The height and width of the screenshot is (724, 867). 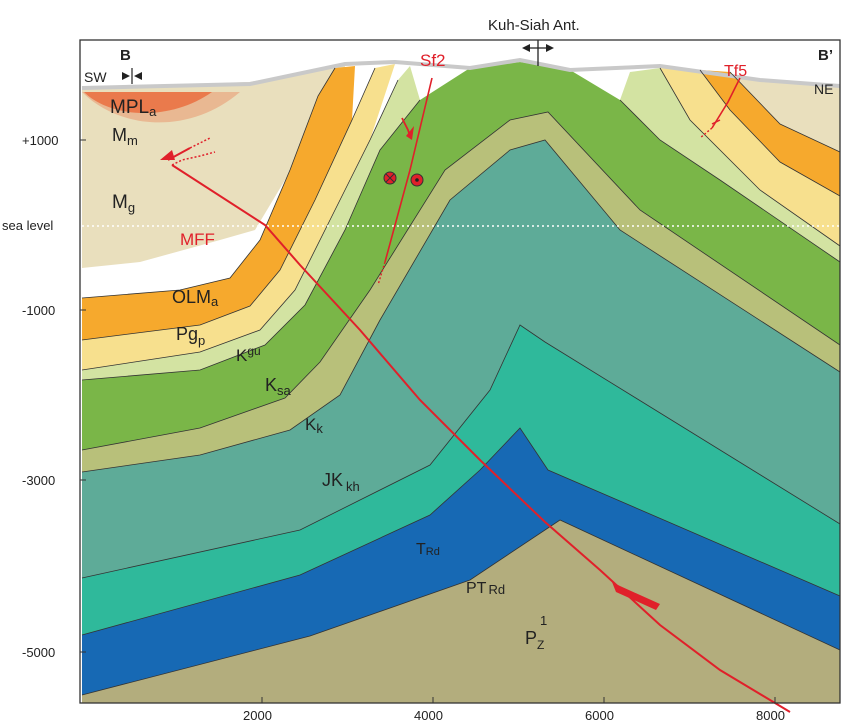 What do you see at coordinates (770, 715) in the screenshot?
I see `x-tick-label: 8000` at bounding box center [770, 715].